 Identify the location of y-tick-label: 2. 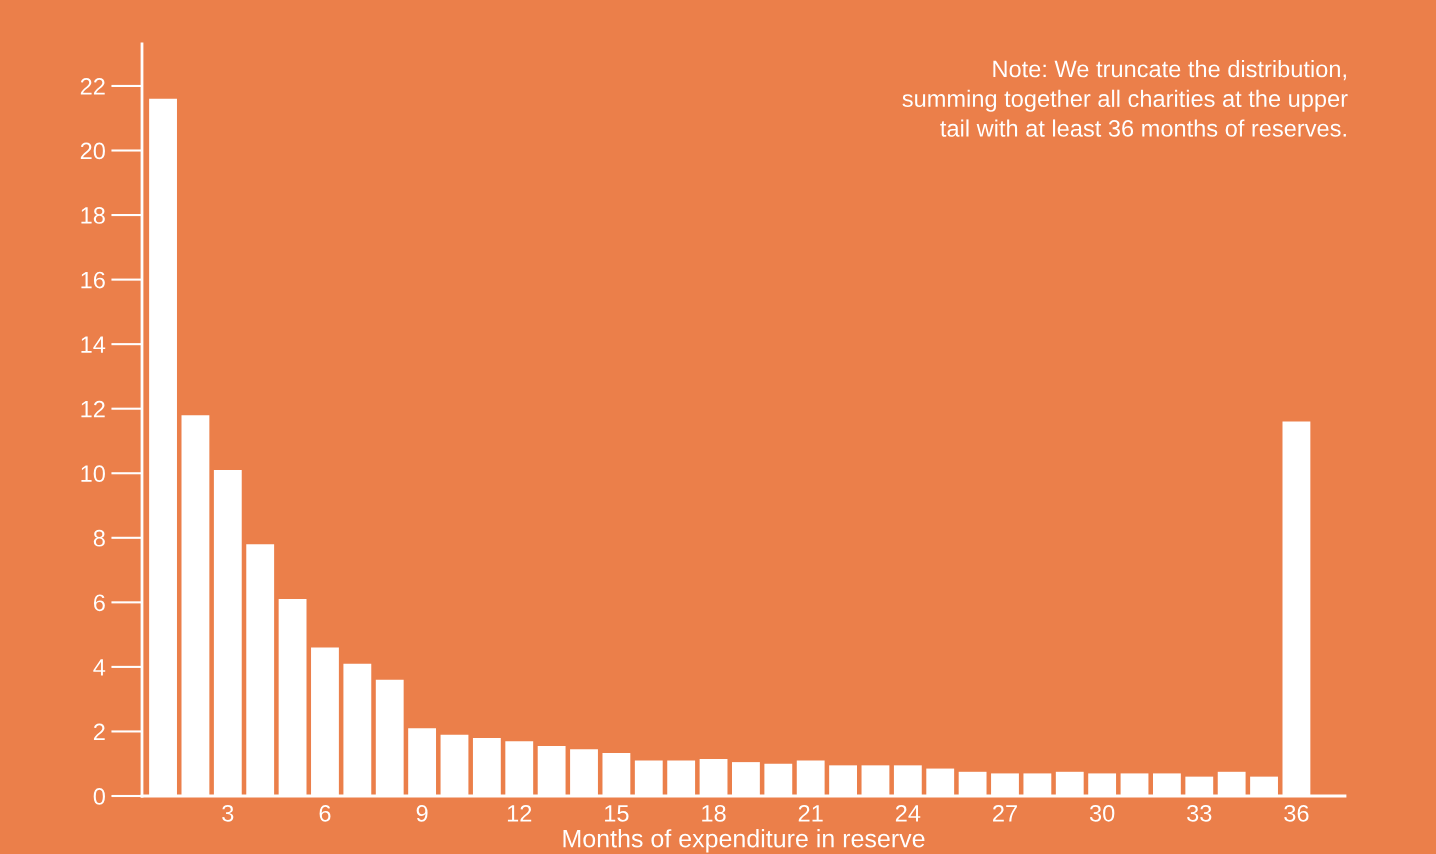
(99, 732).